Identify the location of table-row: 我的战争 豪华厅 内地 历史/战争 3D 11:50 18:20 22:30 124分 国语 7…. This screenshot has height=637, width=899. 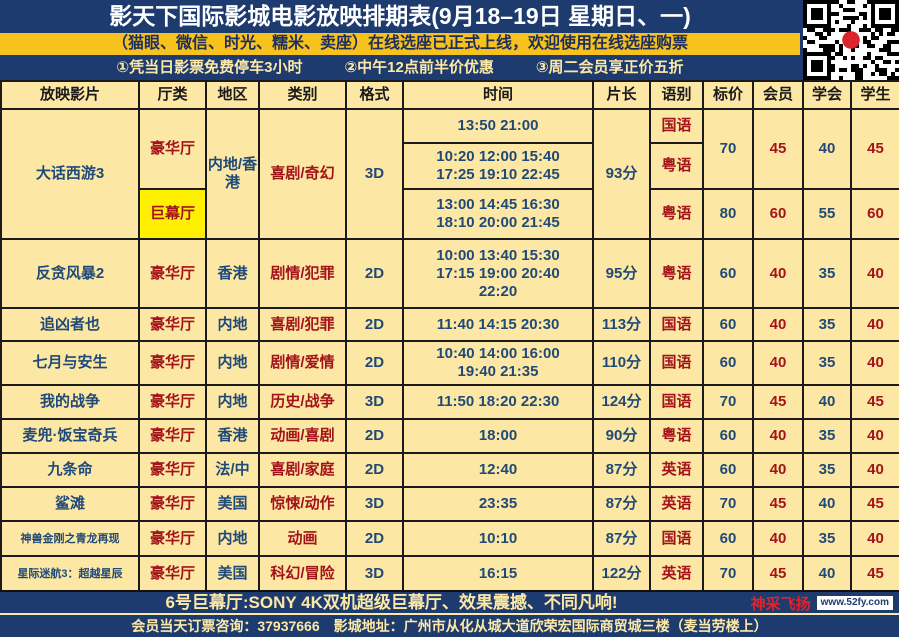
(449, 402).